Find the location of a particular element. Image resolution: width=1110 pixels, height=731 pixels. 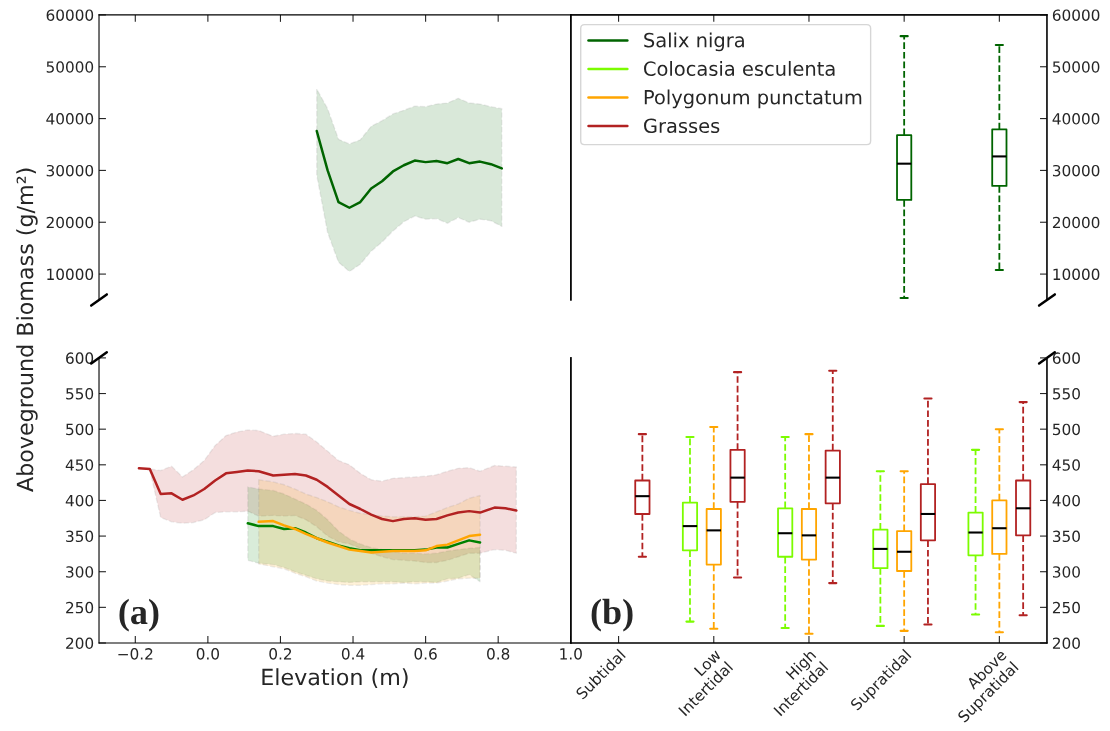

y2-tick-label: 350 is located at coordinates (1066, 536).